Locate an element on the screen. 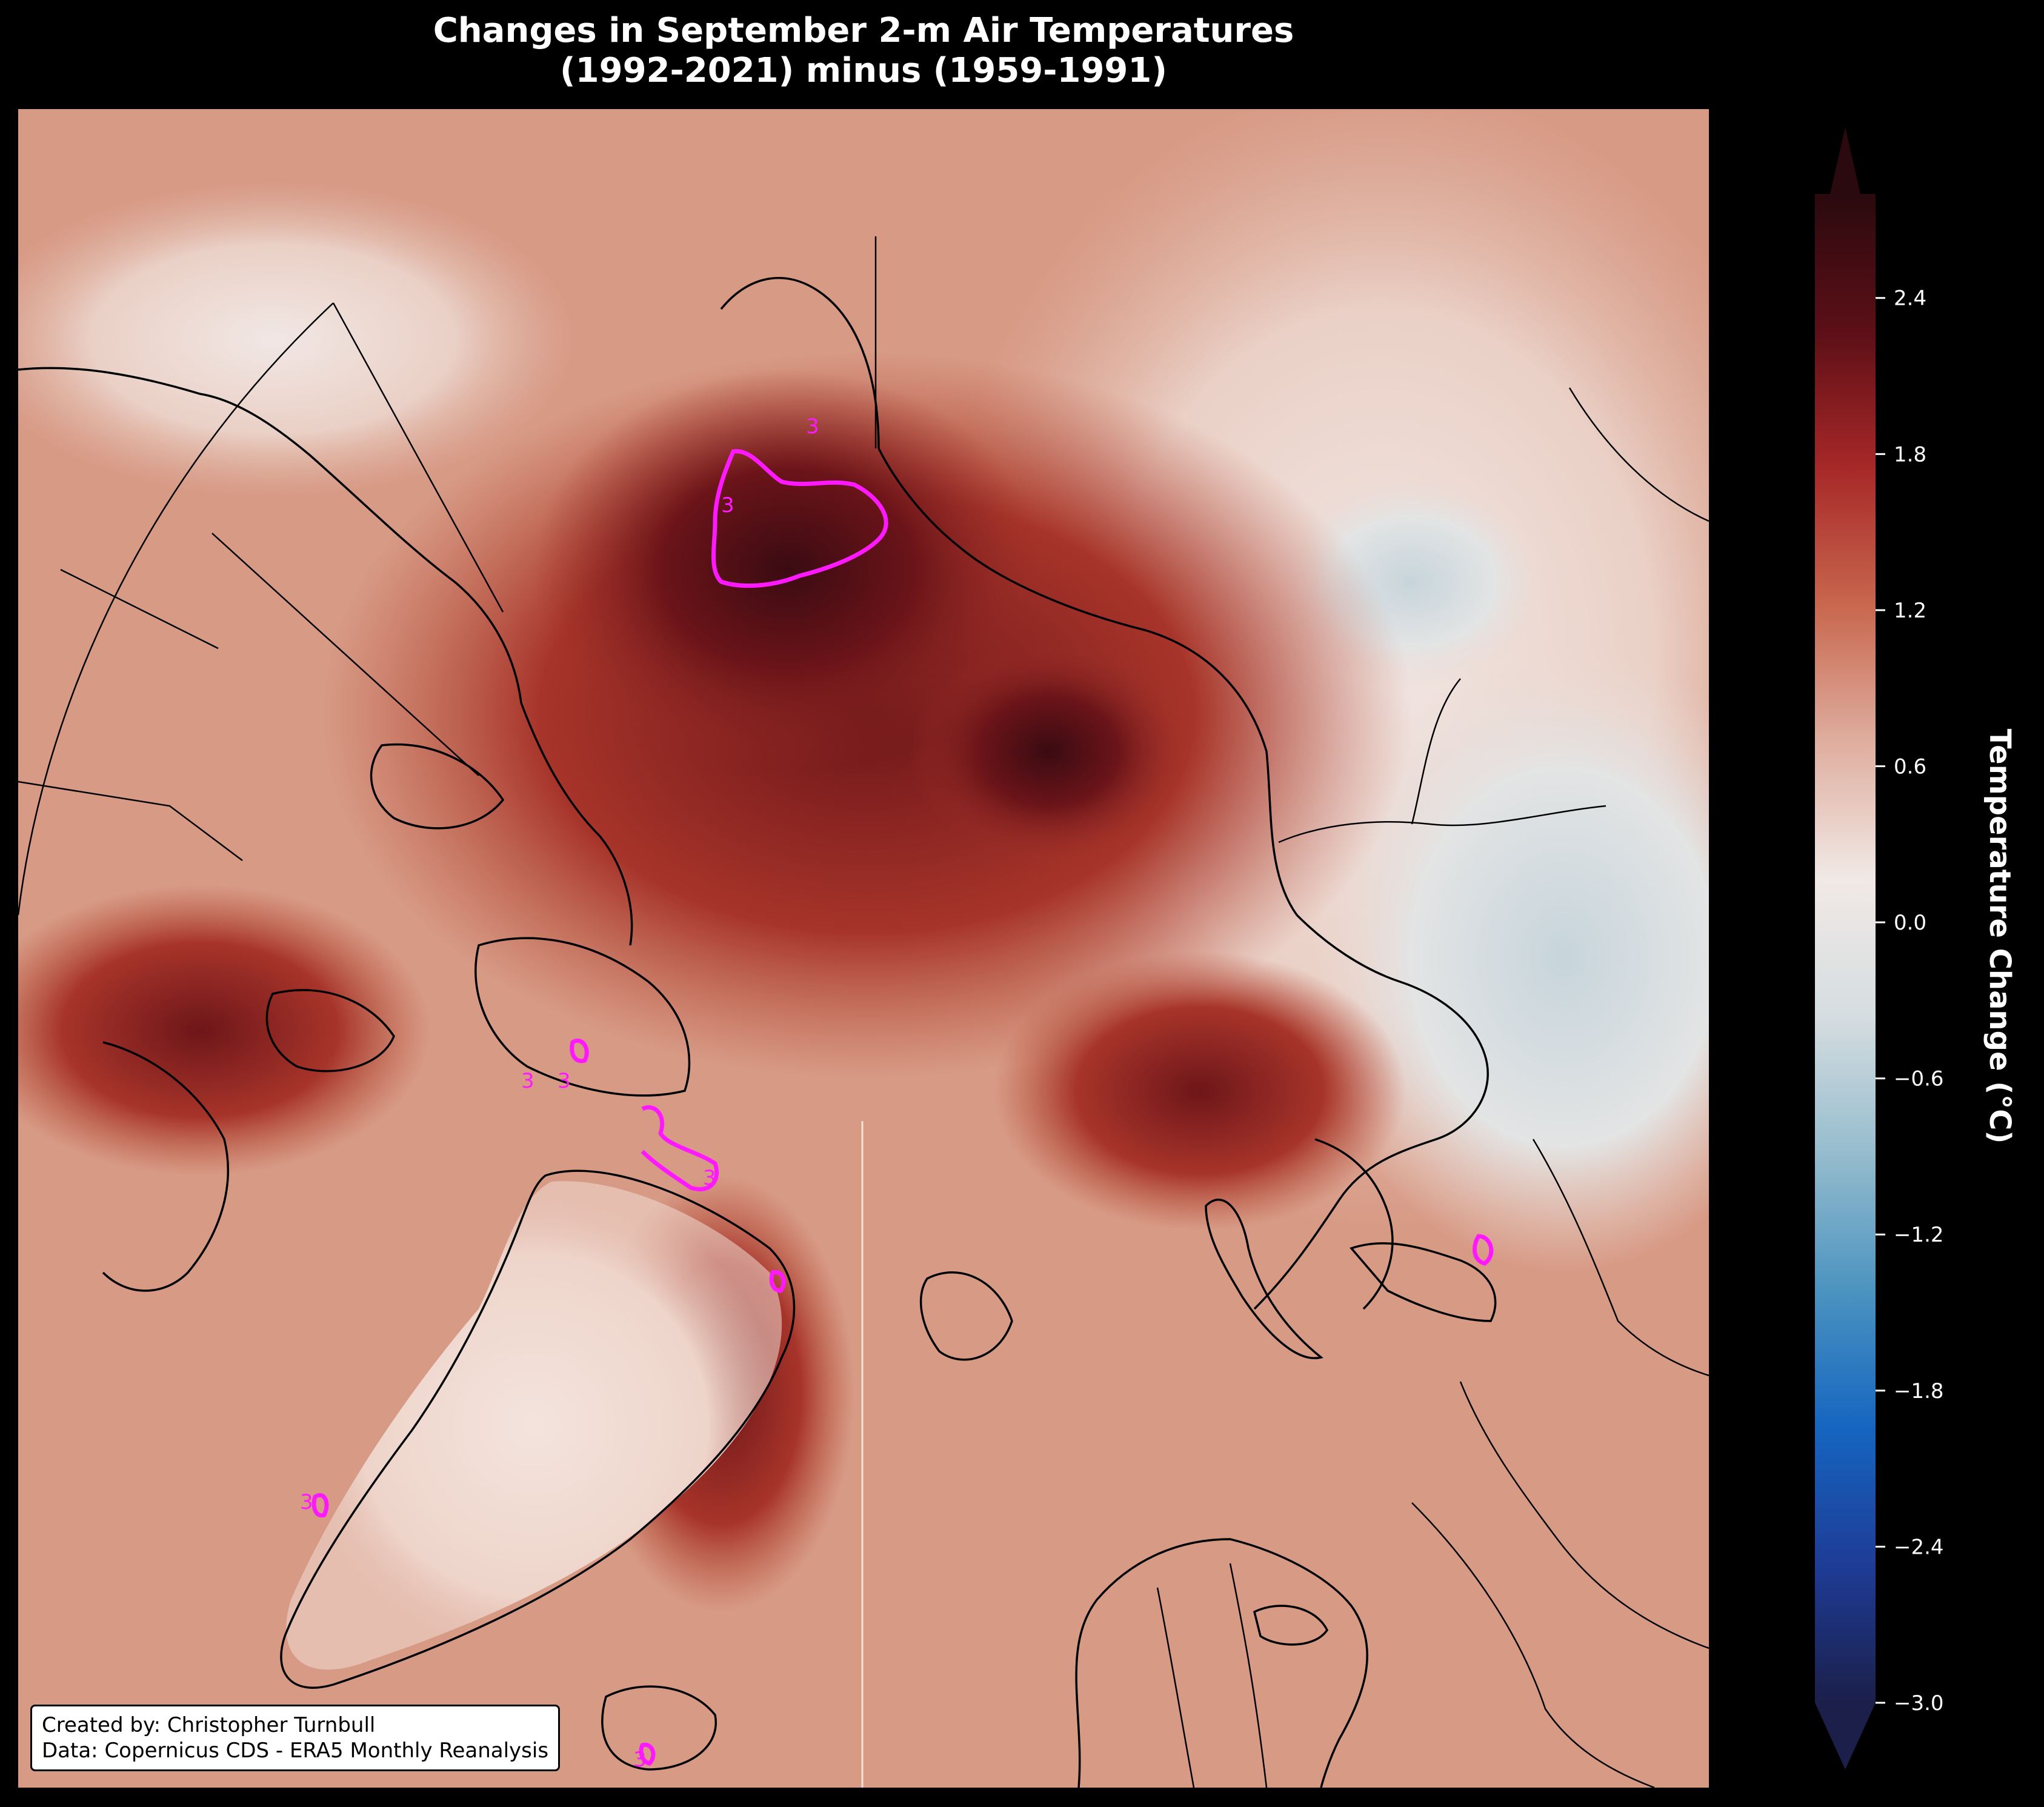  barents-kara-warm-region is located at coordinates (1200, 1090).